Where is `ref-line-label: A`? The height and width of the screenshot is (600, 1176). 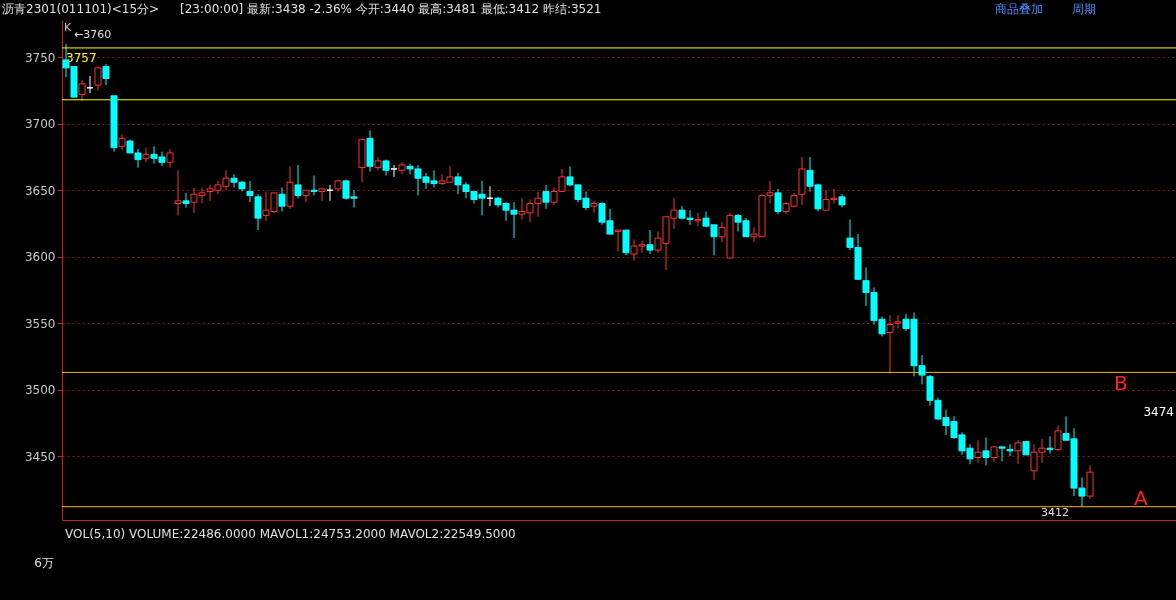
ref-line-label: A is located at coordinates (1141, 497).